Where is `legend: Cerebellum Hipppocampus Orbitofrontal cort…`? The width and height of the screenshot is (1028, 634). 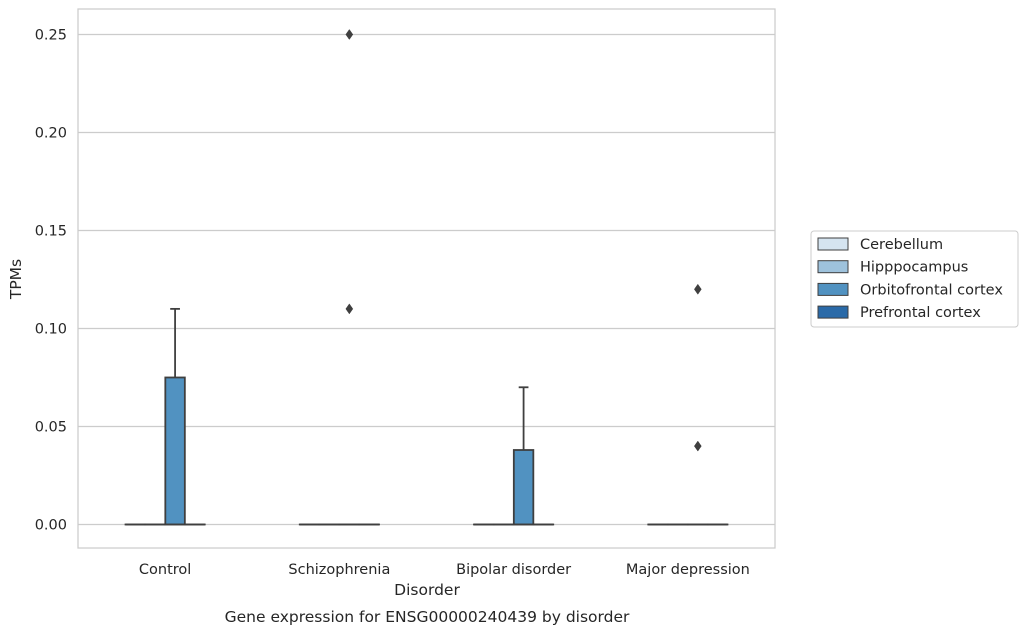
legend: Cerebellum Hipppocampus Orbitofrontal cort… is located at coordinates (914, 279).